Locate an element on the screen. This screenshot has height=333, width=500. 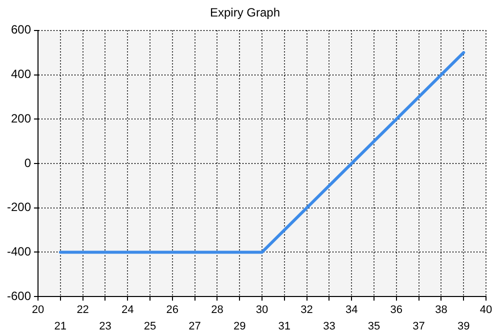
x-tick-label: 28 is located at coordinates (217, 310).